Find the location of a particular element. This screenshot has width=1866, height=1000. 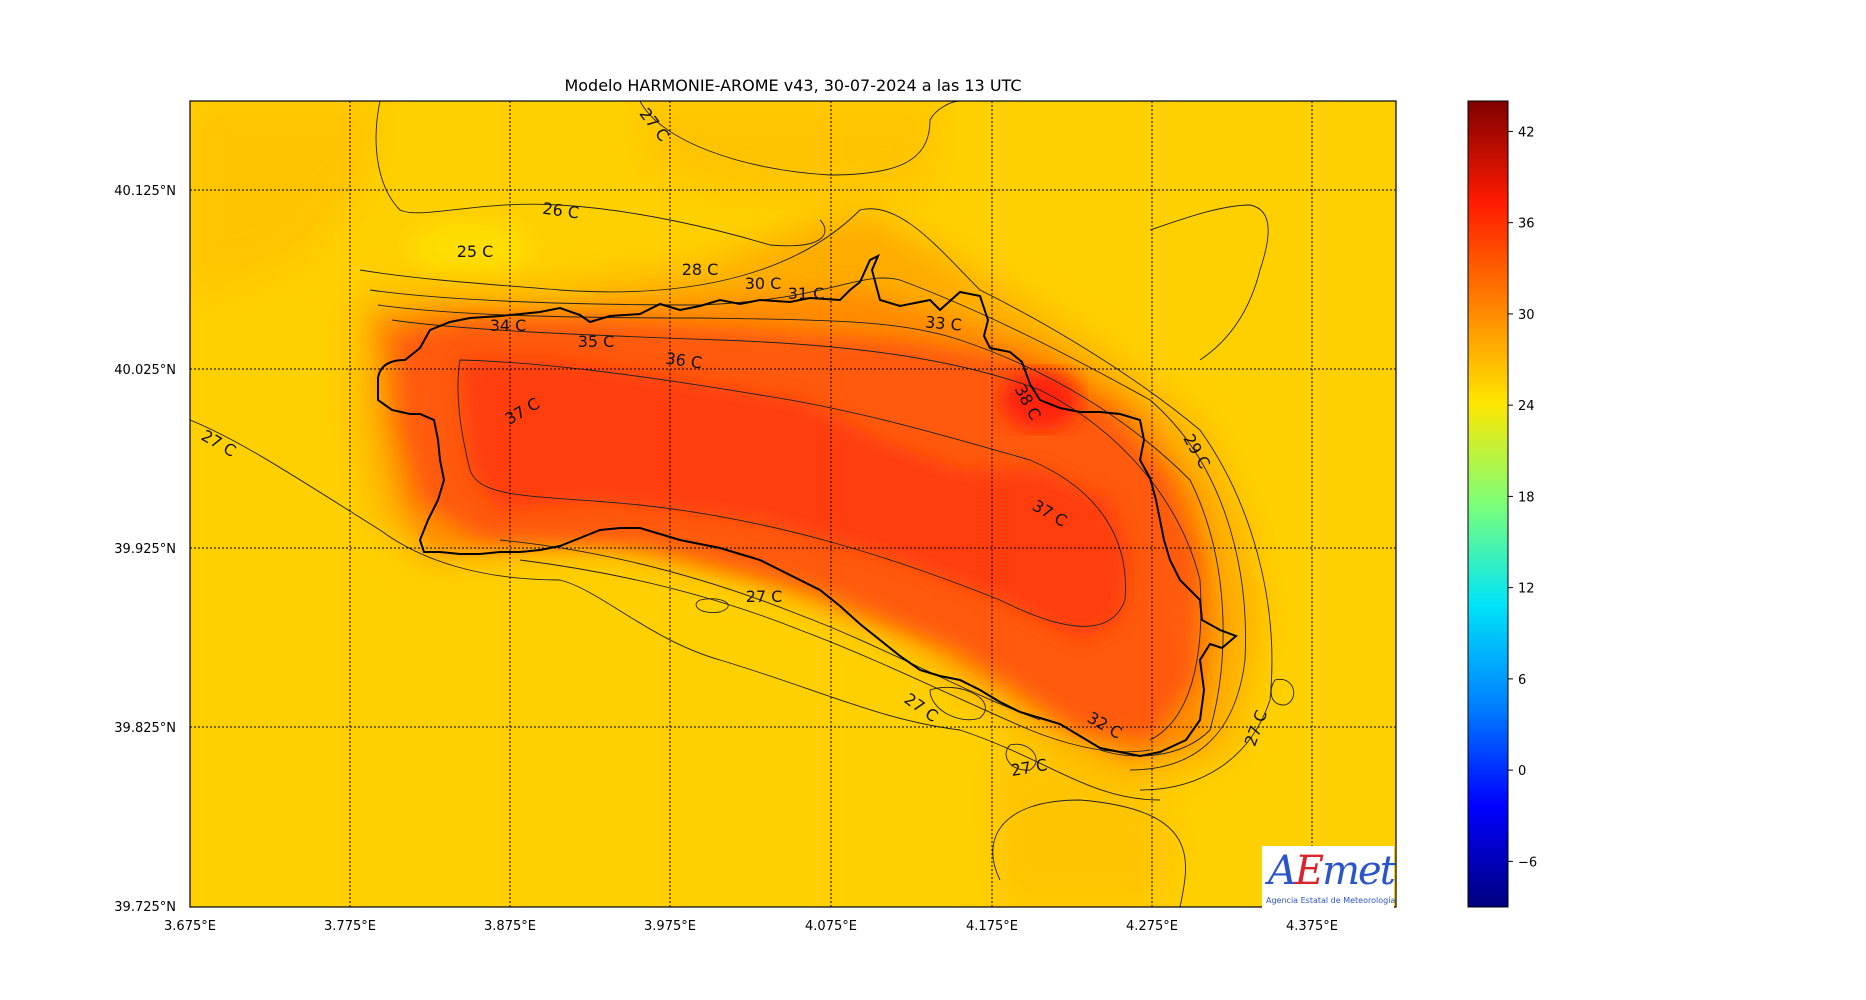

colorbar: 42 36 30 24 18 12 6 0 −6 is located at coordinates (1502, 504).